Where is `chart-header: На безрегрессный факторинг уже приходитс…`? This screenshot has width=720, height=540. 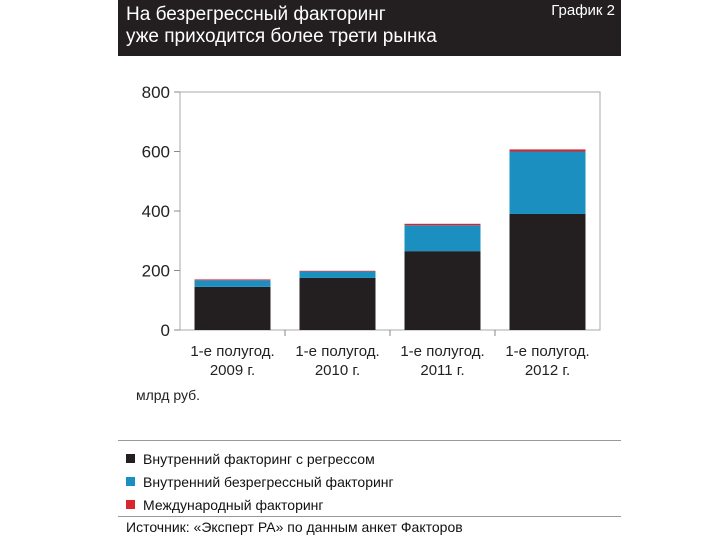
chart-header: На безрегрессный факторинг уже приходитс… is located at coordinates (369, 28).